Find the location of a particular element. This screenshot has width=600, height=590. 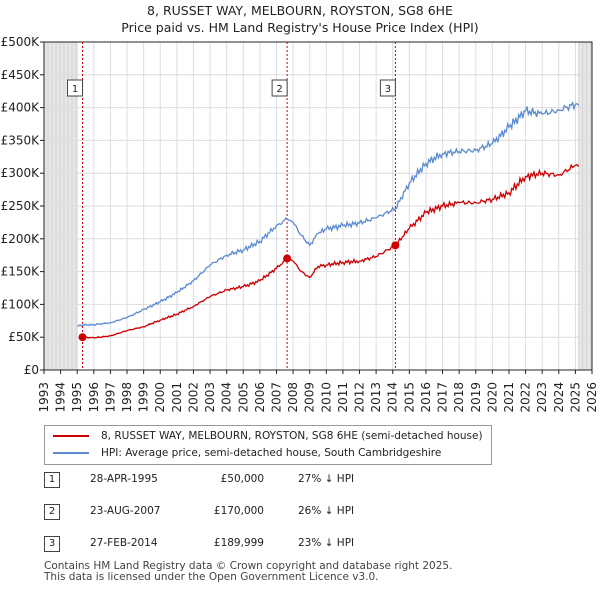

sale-price: £50,000 is located at coordinates (242, 479).